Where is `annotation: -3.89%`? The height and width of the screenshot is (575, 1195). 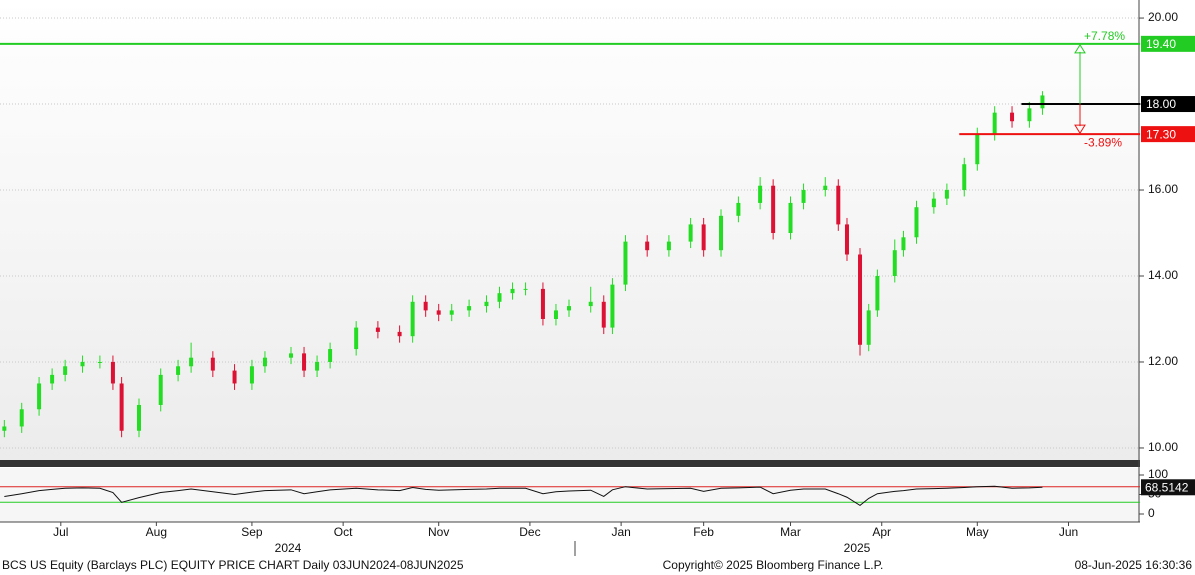
annotation: -3.89% is located at coordinates (1103, 142).